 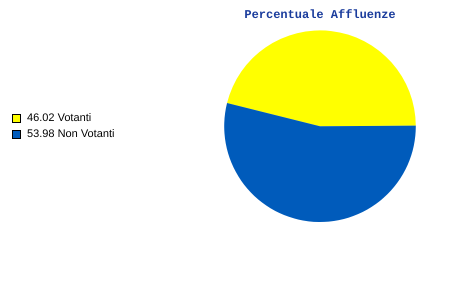 What do you see at coordinates (70, 134) in the screenshot?
I see `legend-label: 53.98 Non Votanti` at bounding box center [70, 134].